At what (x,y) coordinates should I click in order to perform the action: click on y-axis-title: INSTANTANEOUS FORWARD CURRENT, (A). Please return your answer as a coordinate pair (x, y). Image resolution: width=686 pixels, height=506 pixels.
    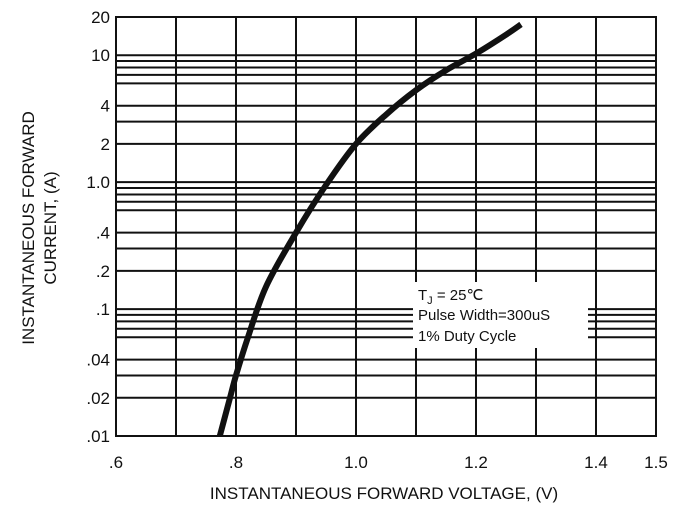
    Looking at the image, I should click on (39, 228).